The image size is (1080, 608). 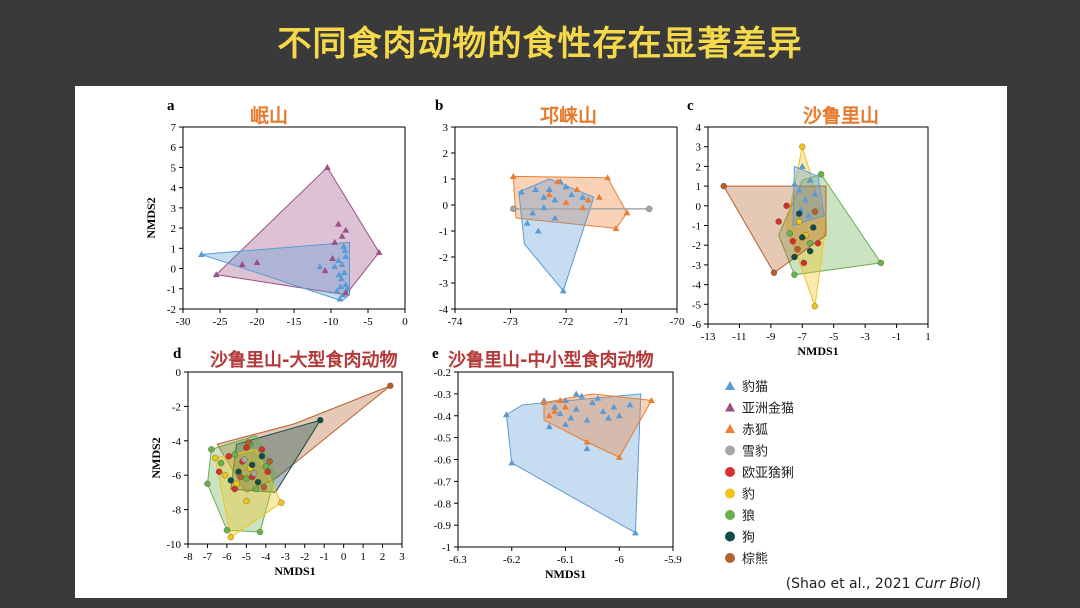 I want to click on y-tick-label: -0.2, so click(x=442, y=373).